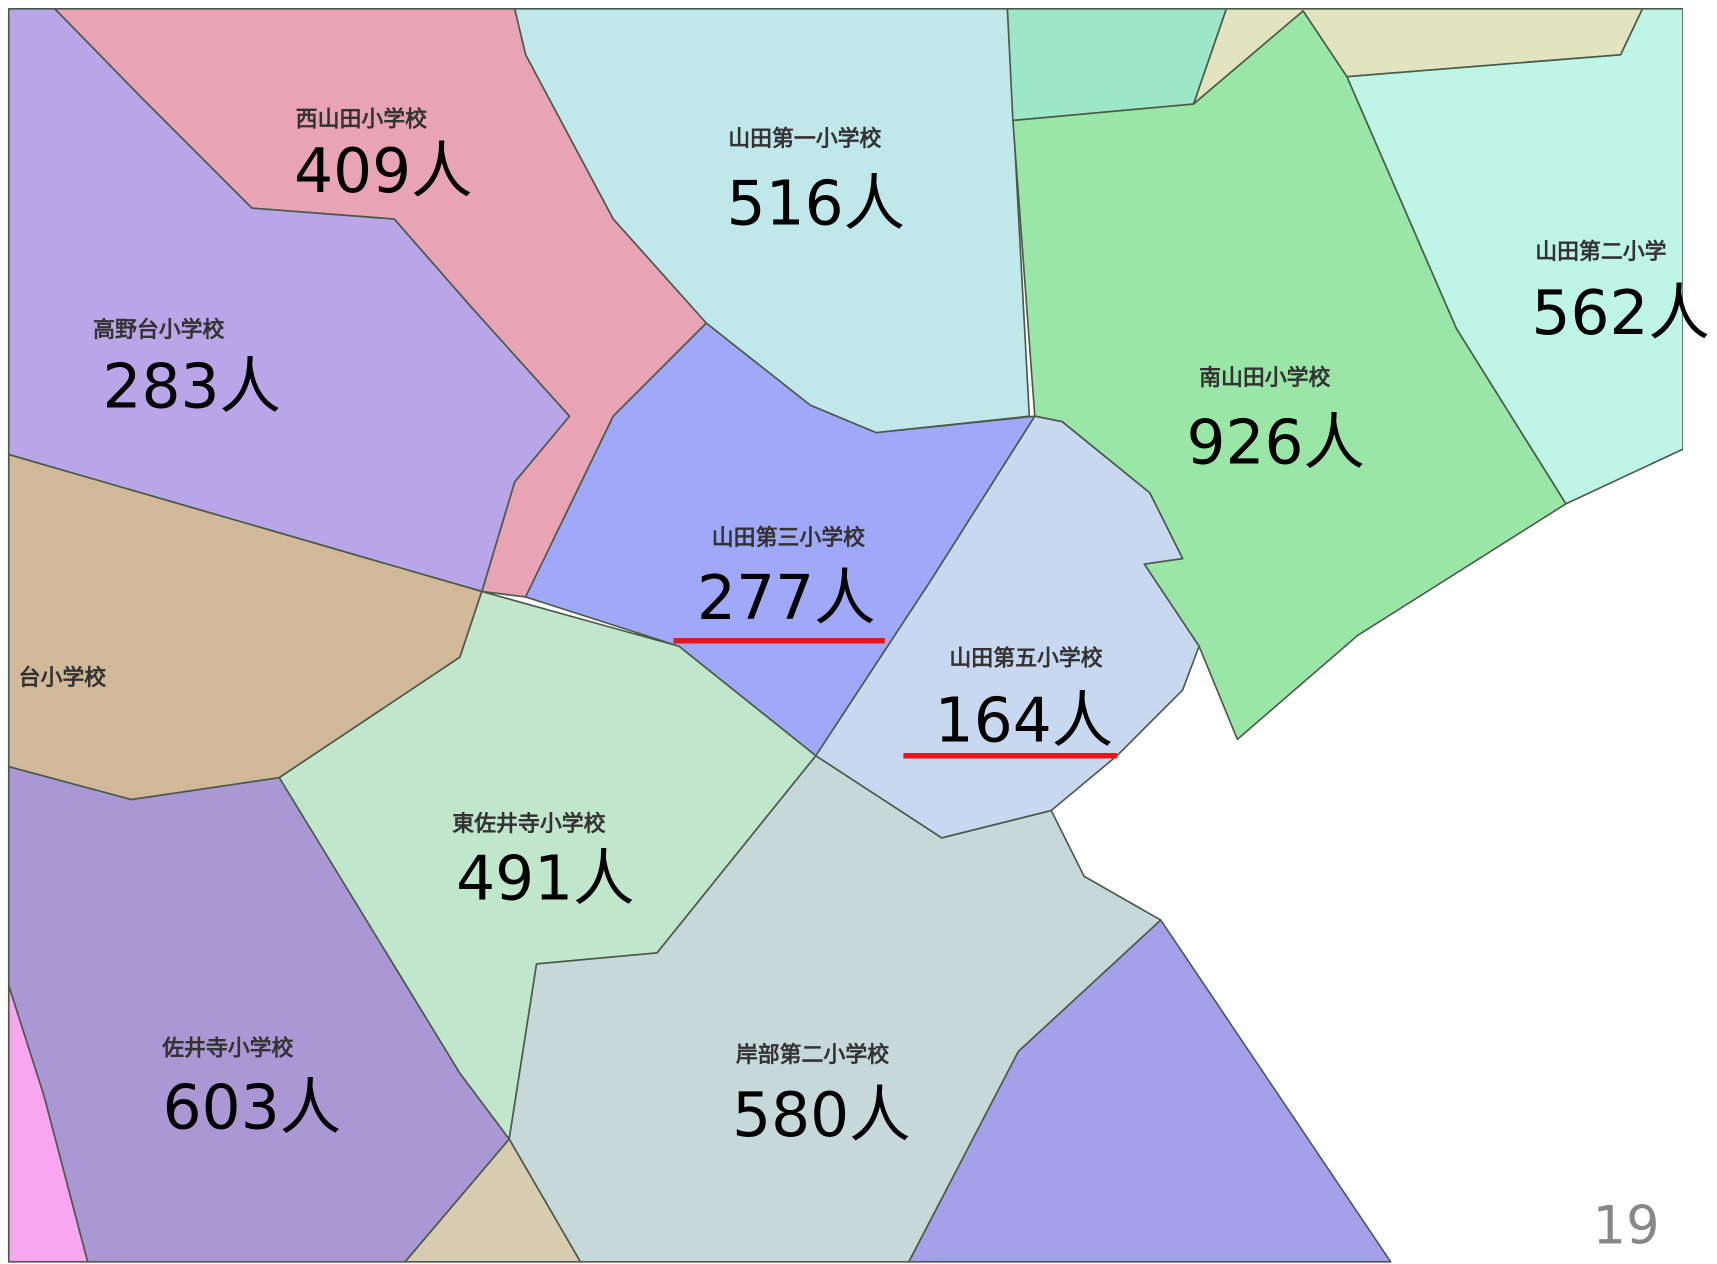 The width and height of the screenshot is (1717, 1264). What do you see at coordinates (1264, 378) in the screenshot?
I see `district-name: 南山田小学校` at bounding box center [1264, 378].